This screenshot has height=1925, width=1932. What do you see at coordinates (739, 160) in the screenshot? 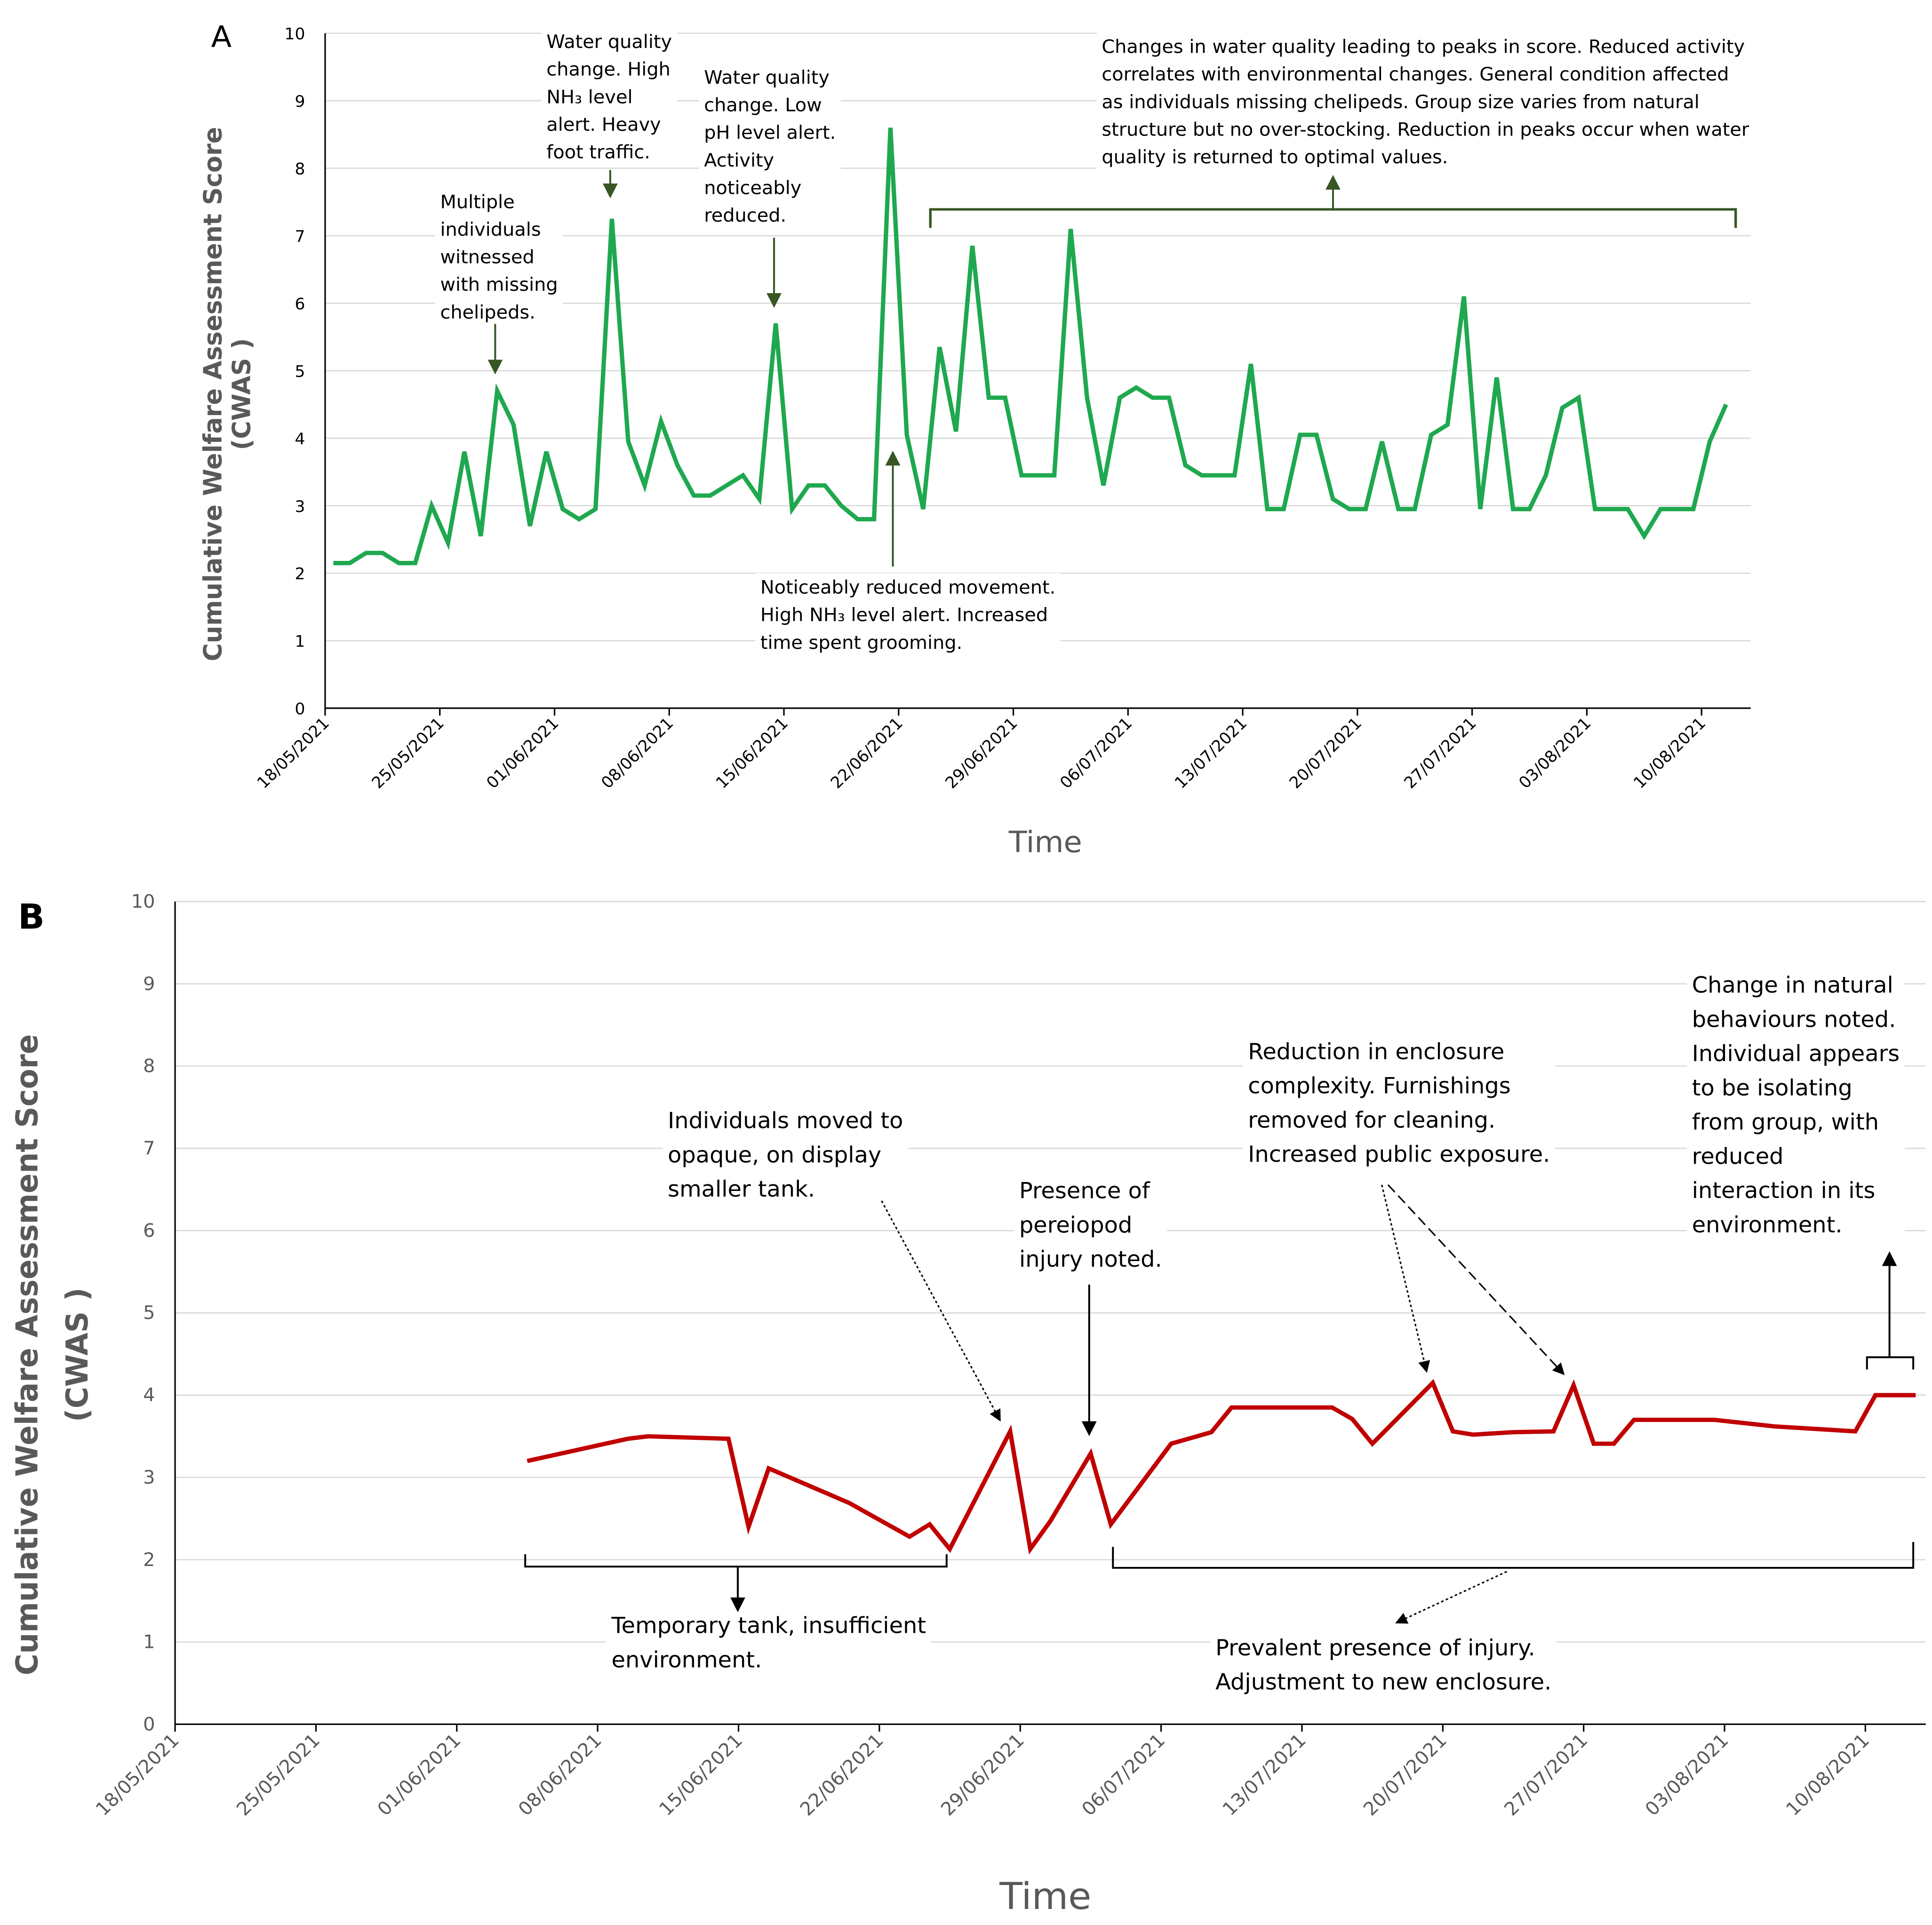
I see `annotation-line: Activity` at bounding box center [739, 160].